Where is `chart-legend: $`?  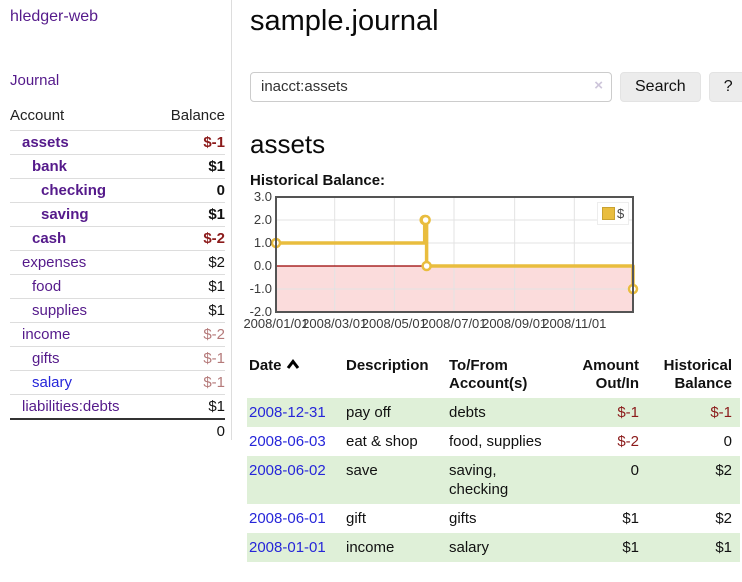 chart-legend: $ is located at coordinates (613, 214).